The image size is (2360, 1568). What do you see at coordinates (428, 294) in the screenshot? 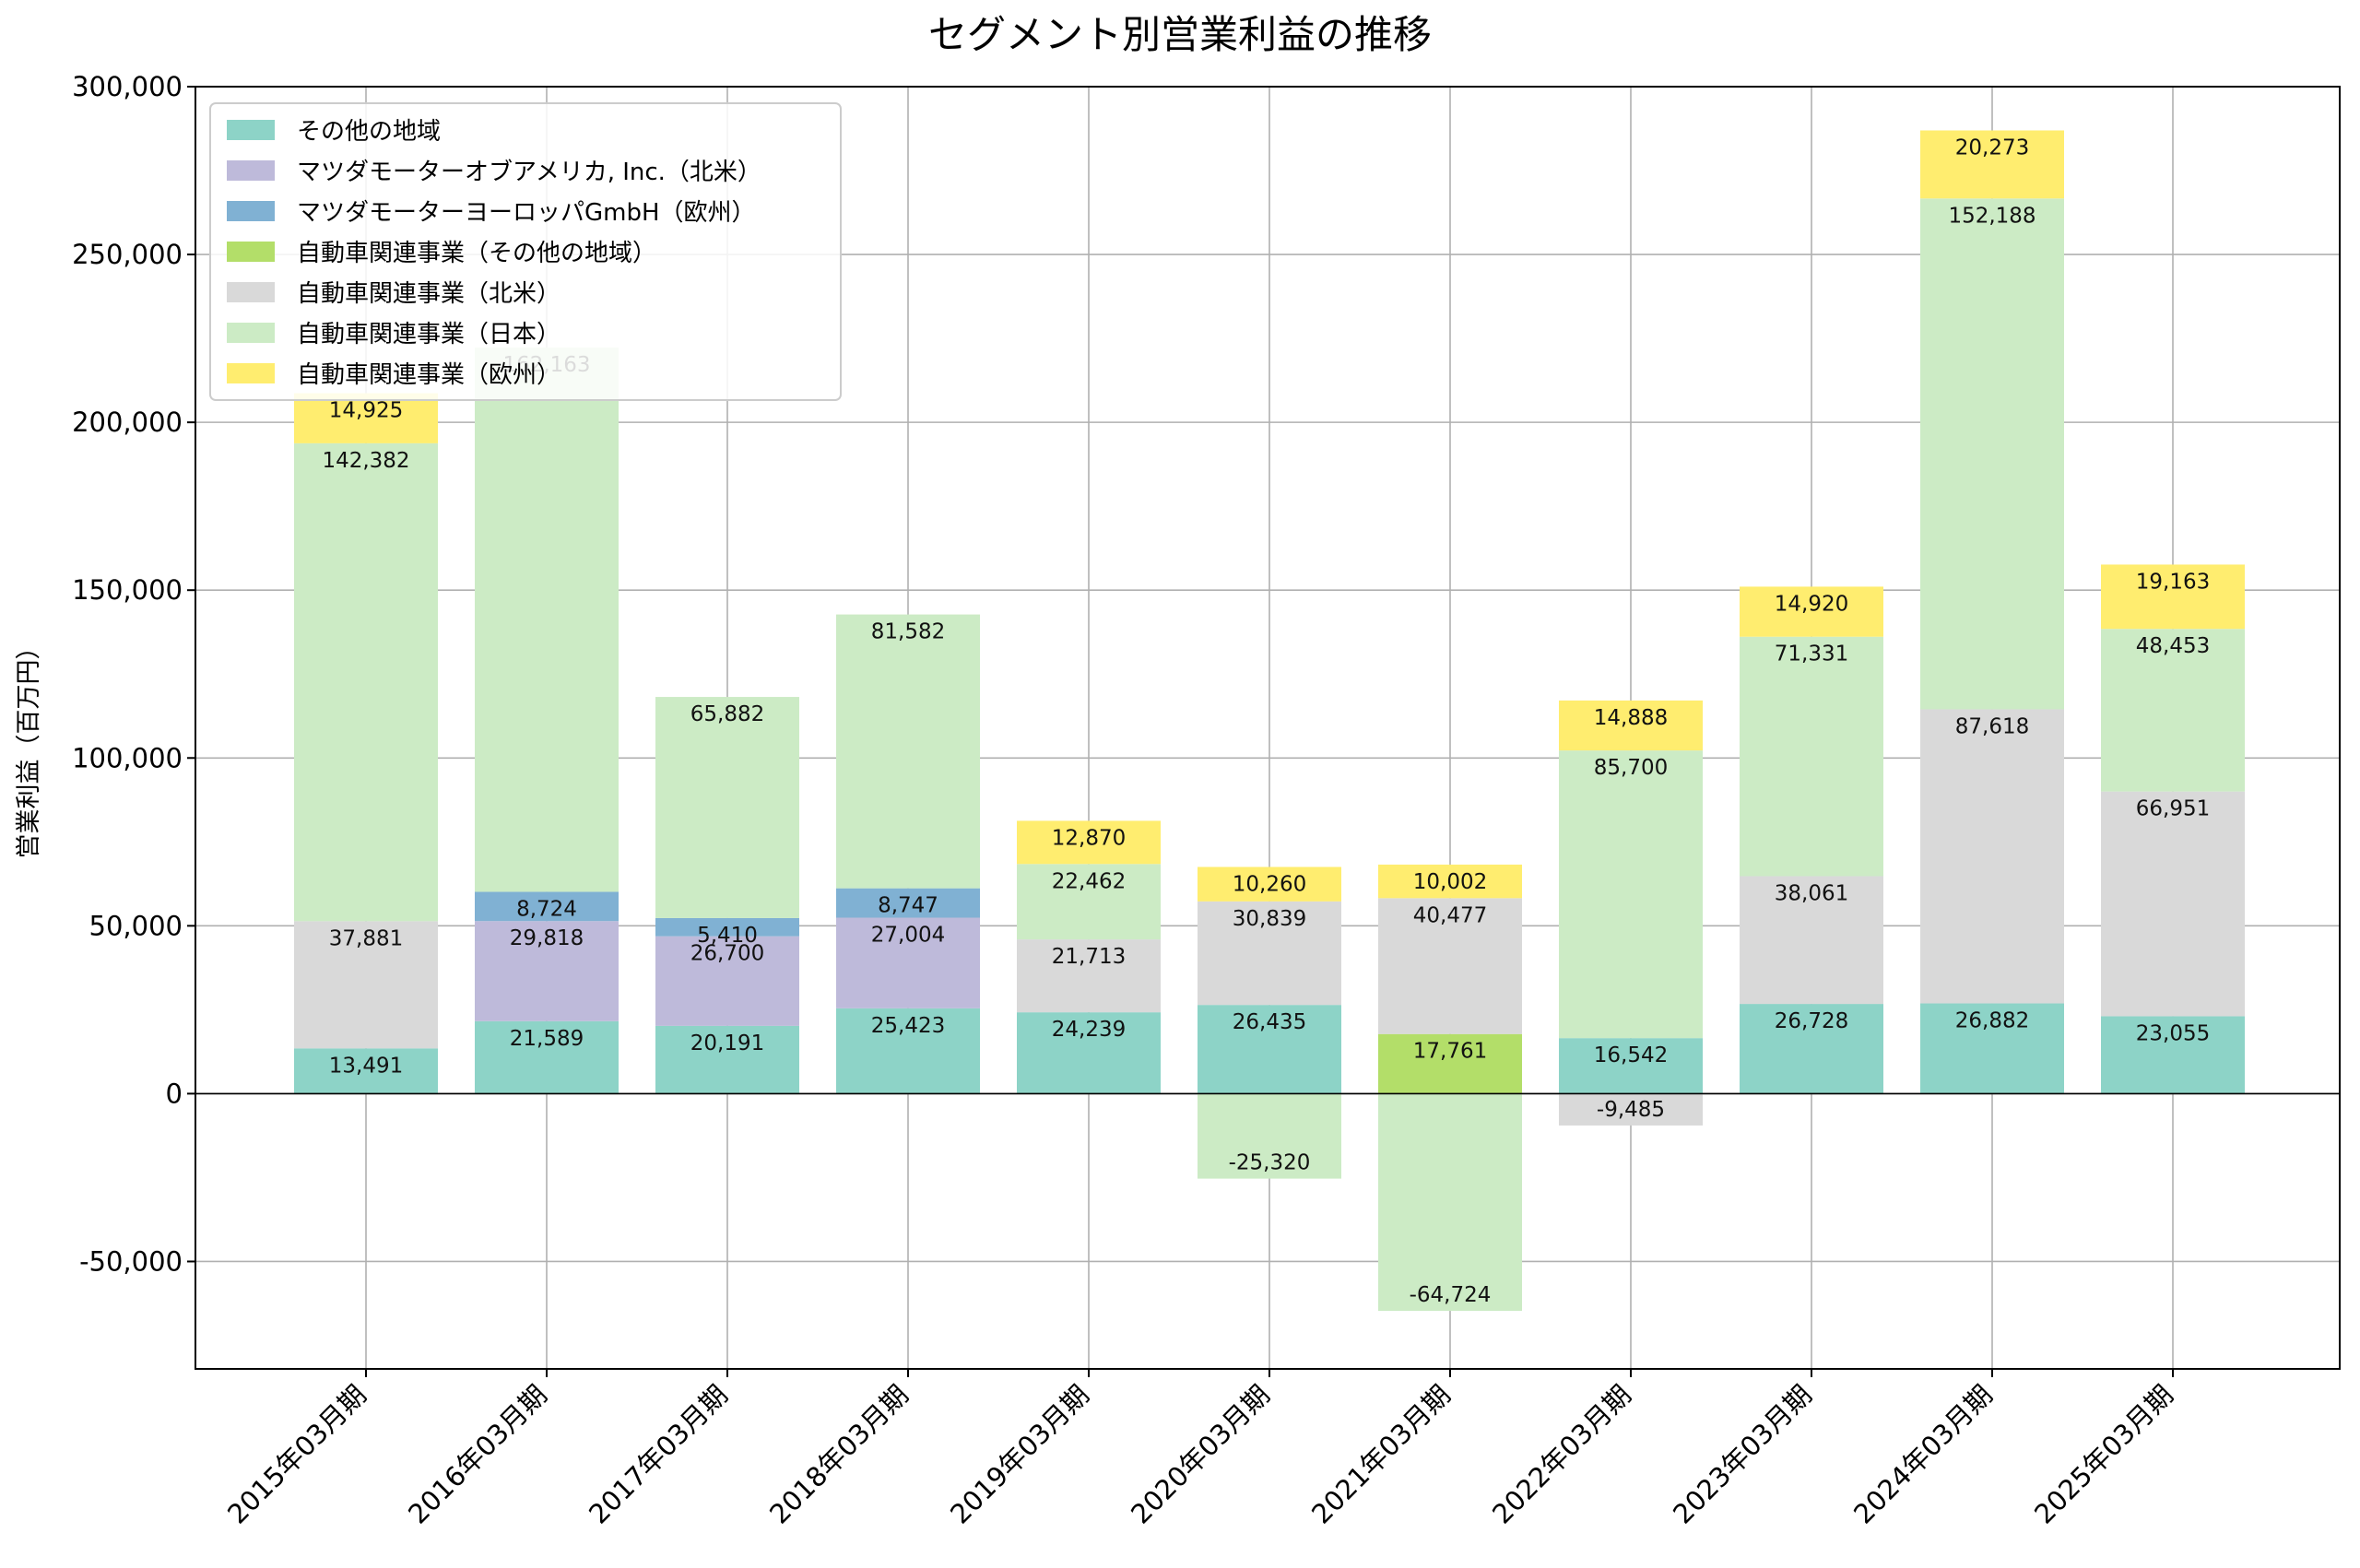
I see `legend-entry: 自動車関連事業（北米）` at bounding box center [428, 294].